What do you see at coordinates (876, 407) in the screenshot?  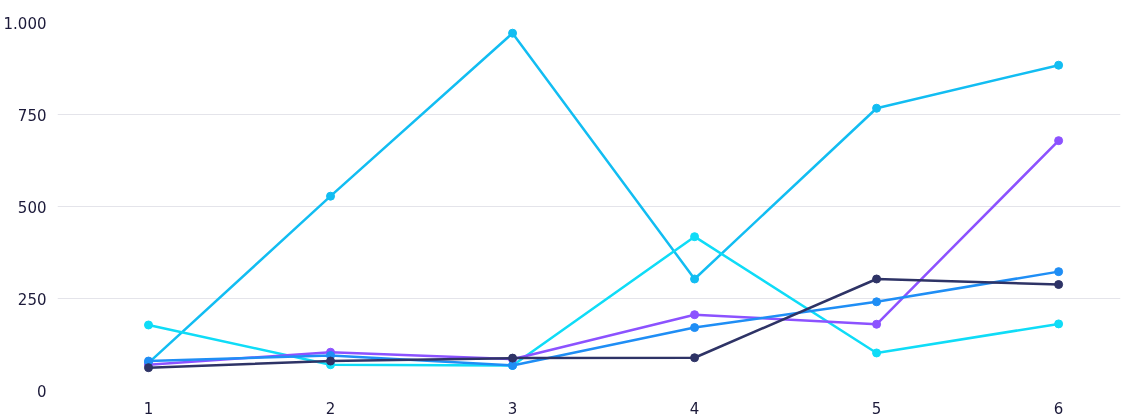 I see `x-tick-label: 5` at bounding box center [876, 407].